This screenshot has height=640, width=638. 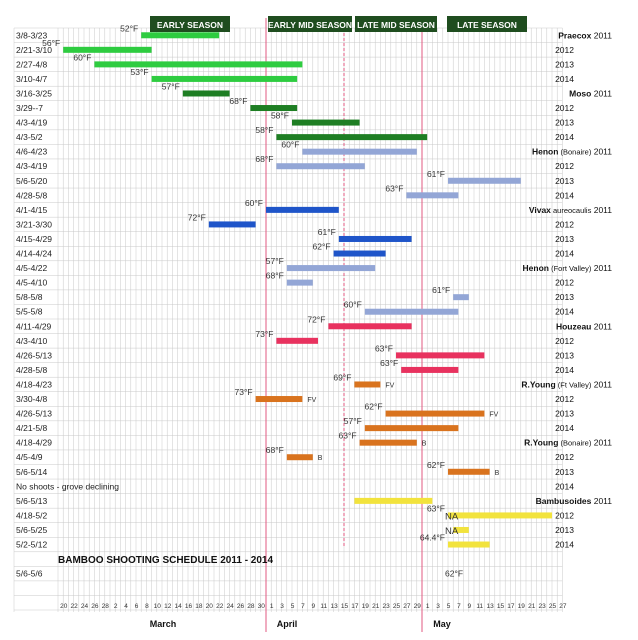 What do you see at coordinates (322, 247) in the screenshot?
I see `bar-temperature: 62°F` at bounding box center [322, 247].